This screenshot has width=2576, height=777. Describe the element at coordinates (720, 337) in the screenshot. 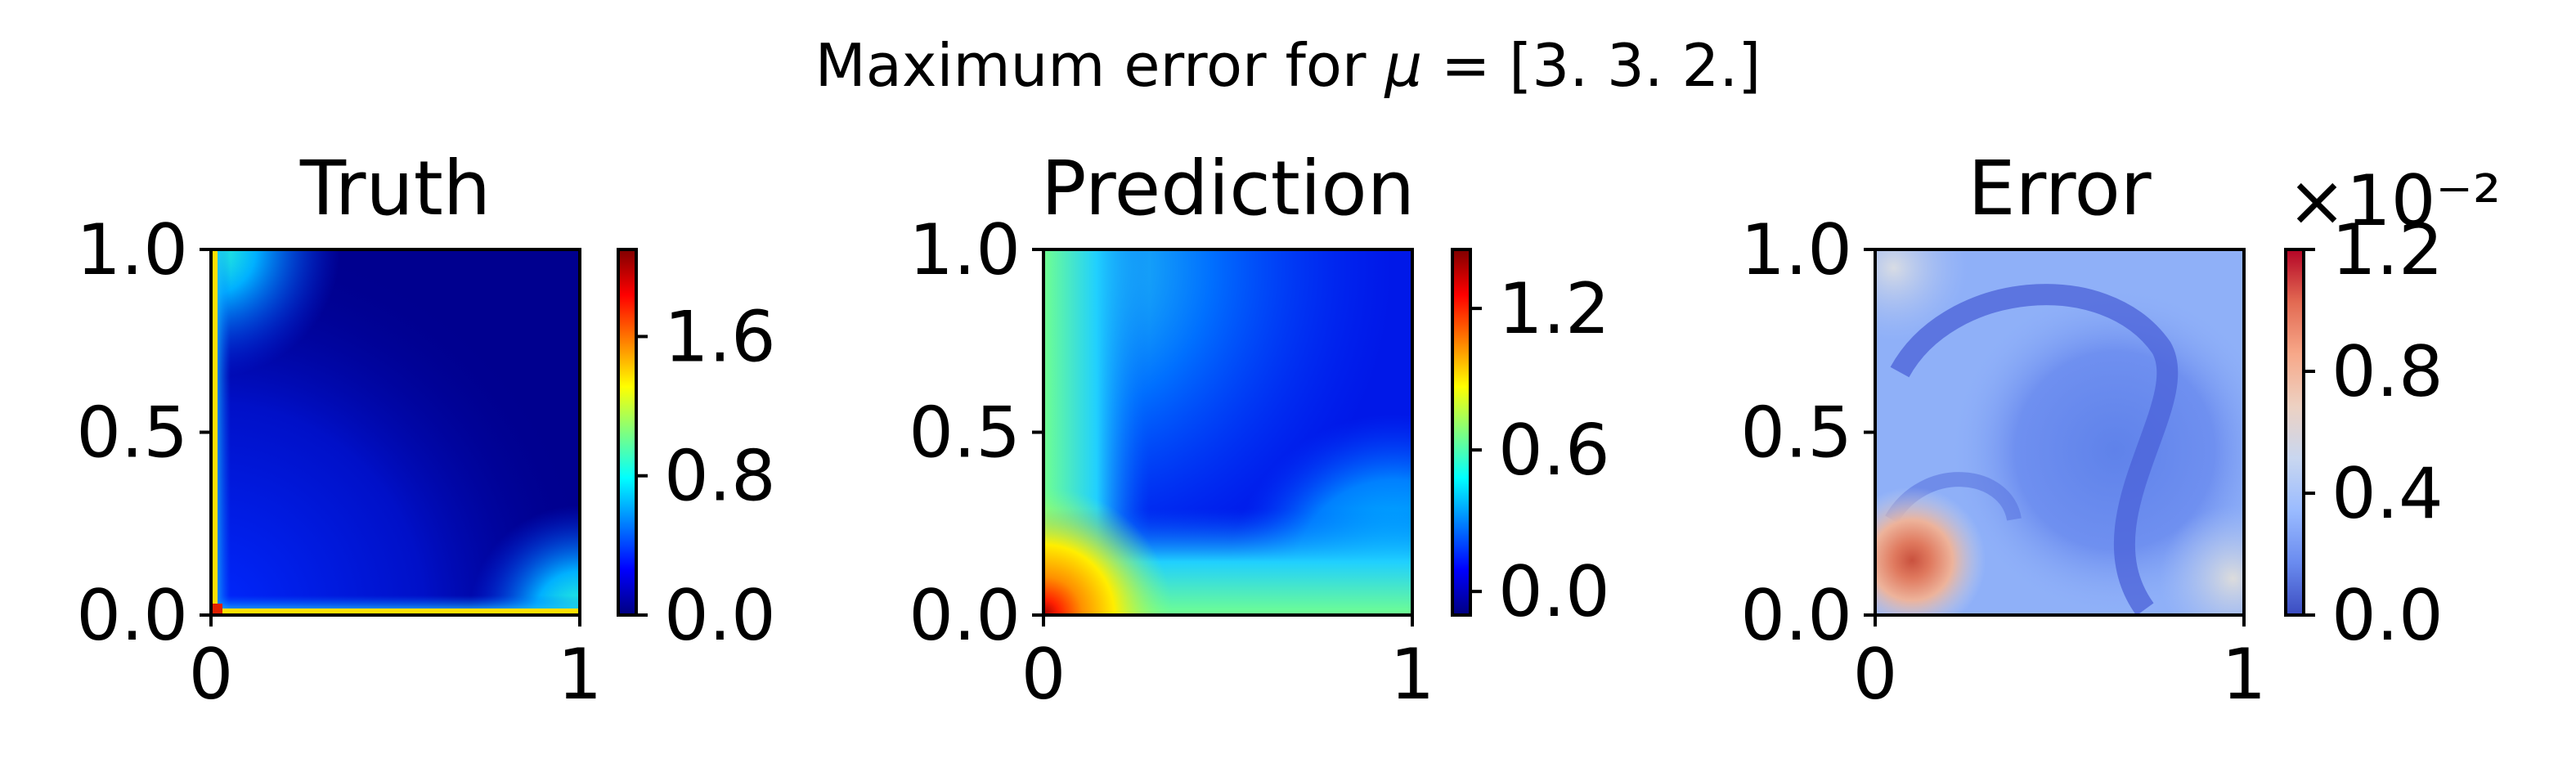

I see `colorbar-tick-label: 1.6` at that location.